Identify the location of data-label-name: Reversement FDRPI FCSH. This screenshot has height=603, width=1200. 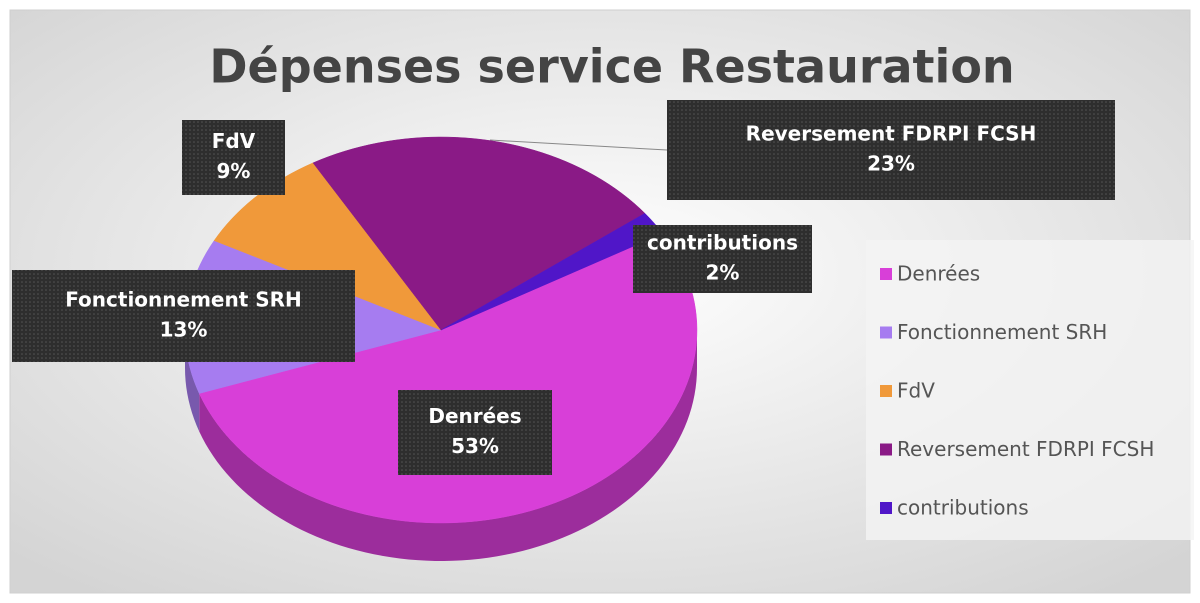
(891, 134).